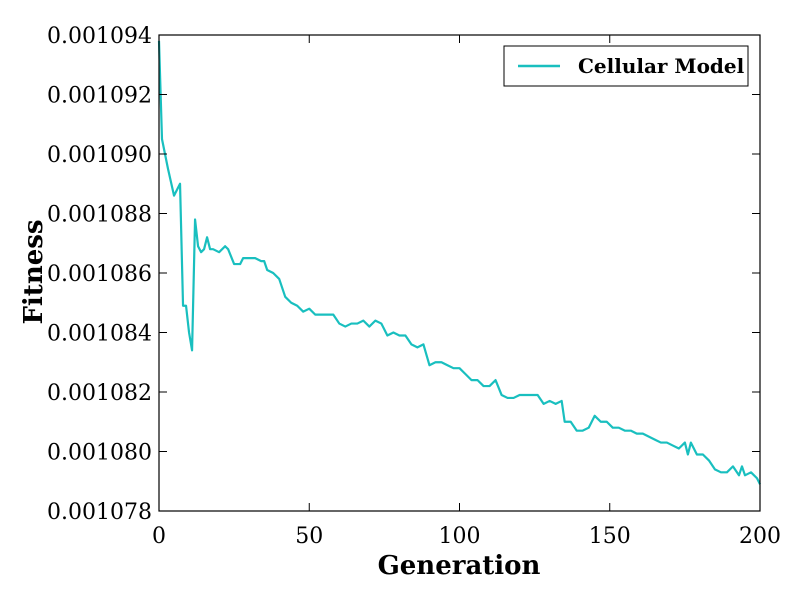 The height and width of the screenshot is (605, 800). Describe the element at coordinates (99, 334) in the screenshot. I see `y-tick-label: 0.001084` at that location.